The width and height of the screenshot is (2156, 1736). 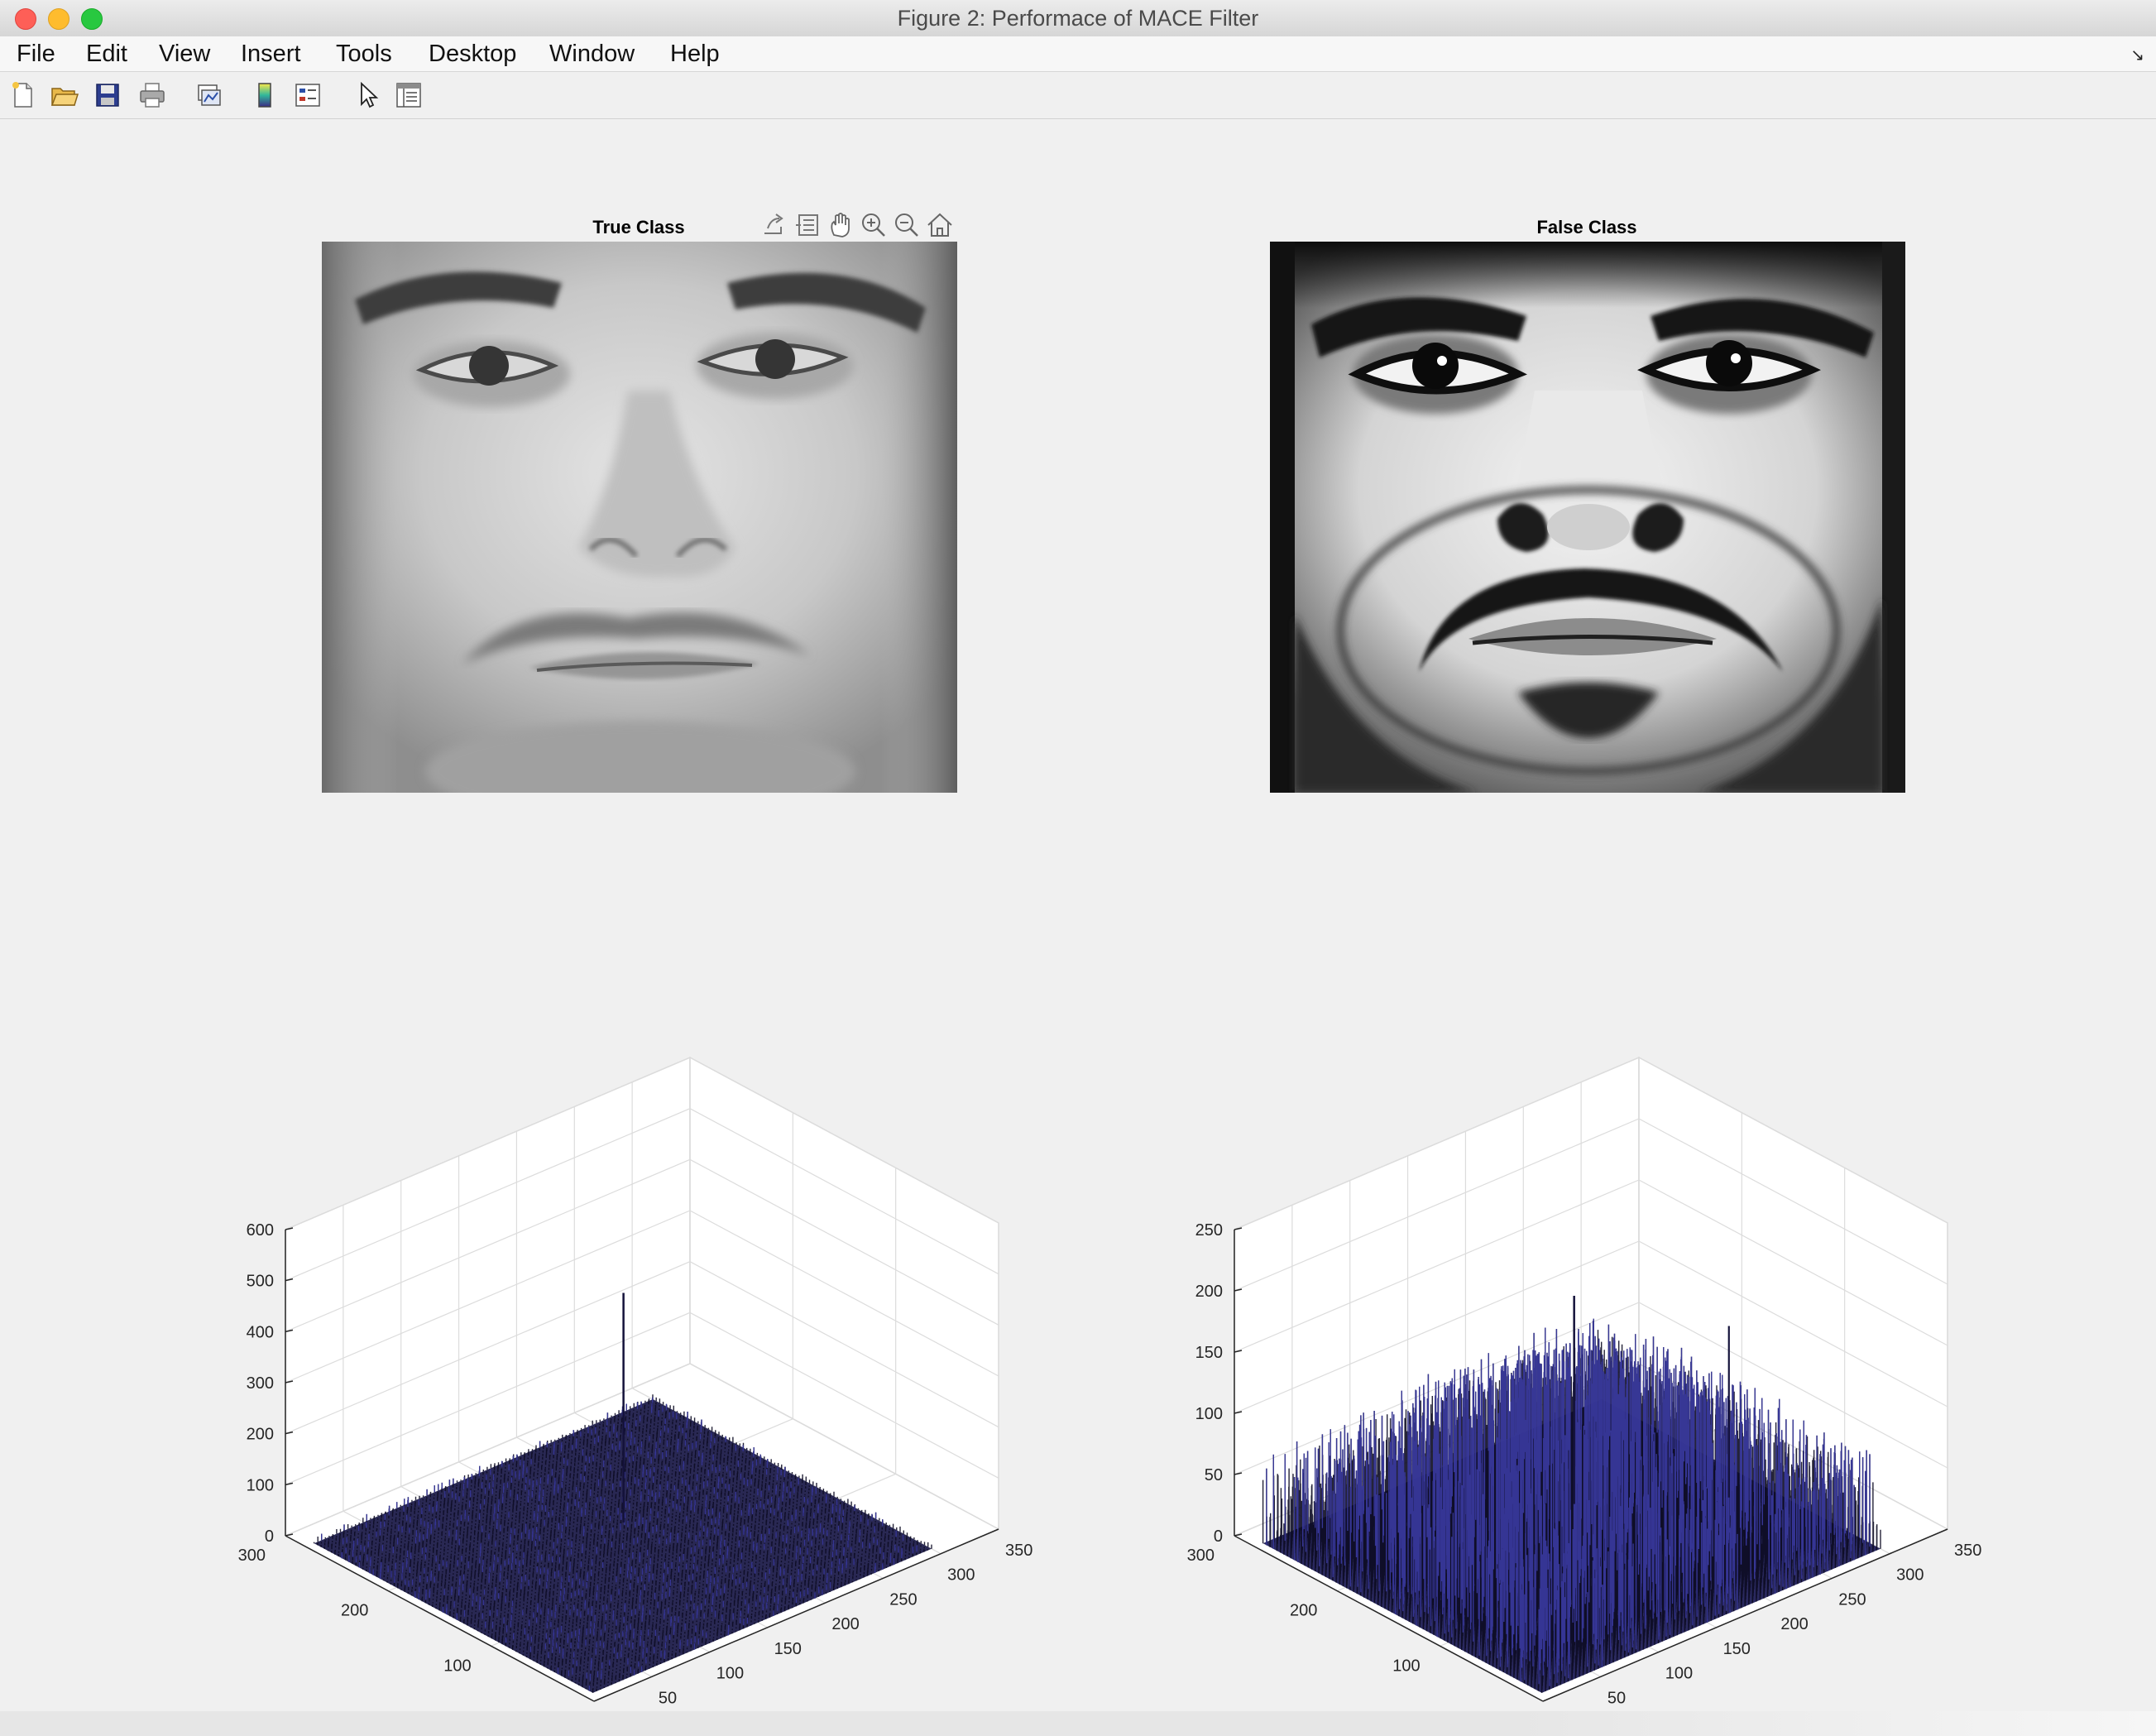 I want to click on surface-noise, so click(x=622, y=1543).